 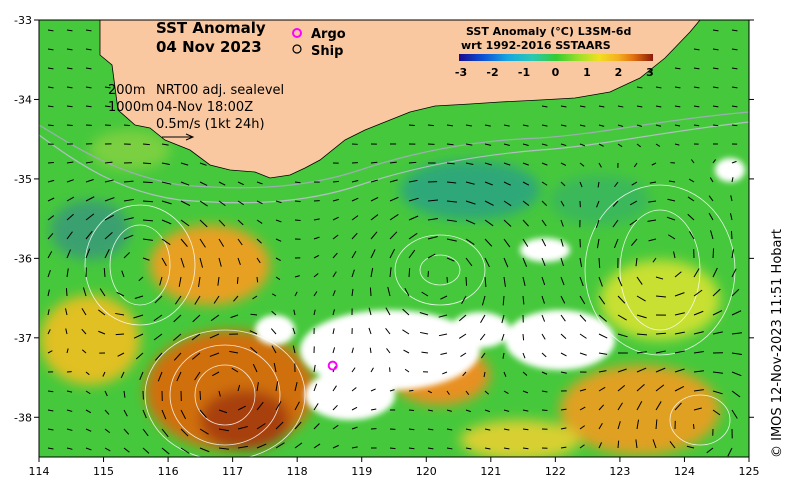 I want to click on label-1000m: 1000m, so click(x=131, y=107).